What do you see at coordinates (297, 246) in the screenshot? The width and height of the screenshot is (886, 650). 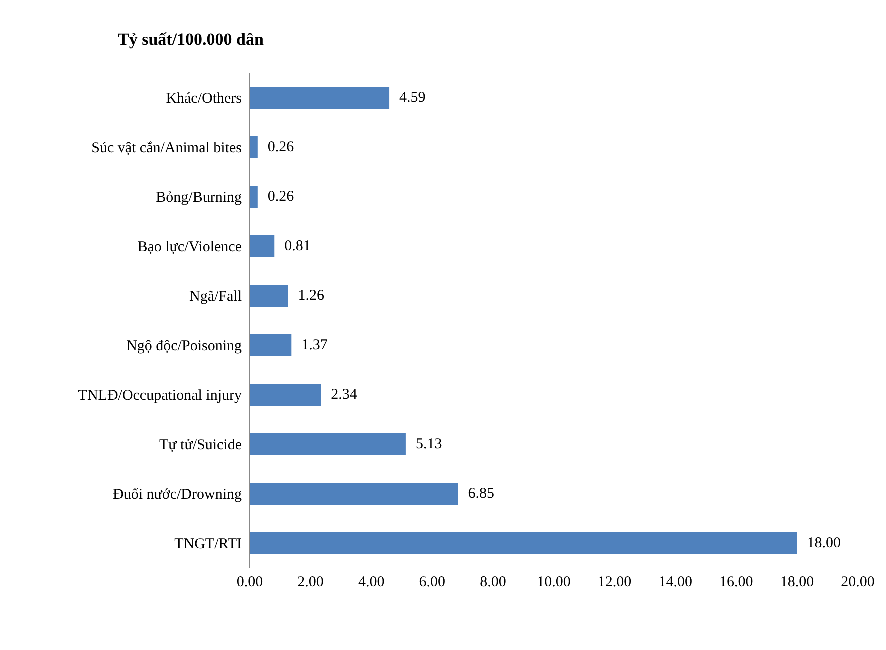 I see `data-label: 0.81` at bounding box center [297, 246].